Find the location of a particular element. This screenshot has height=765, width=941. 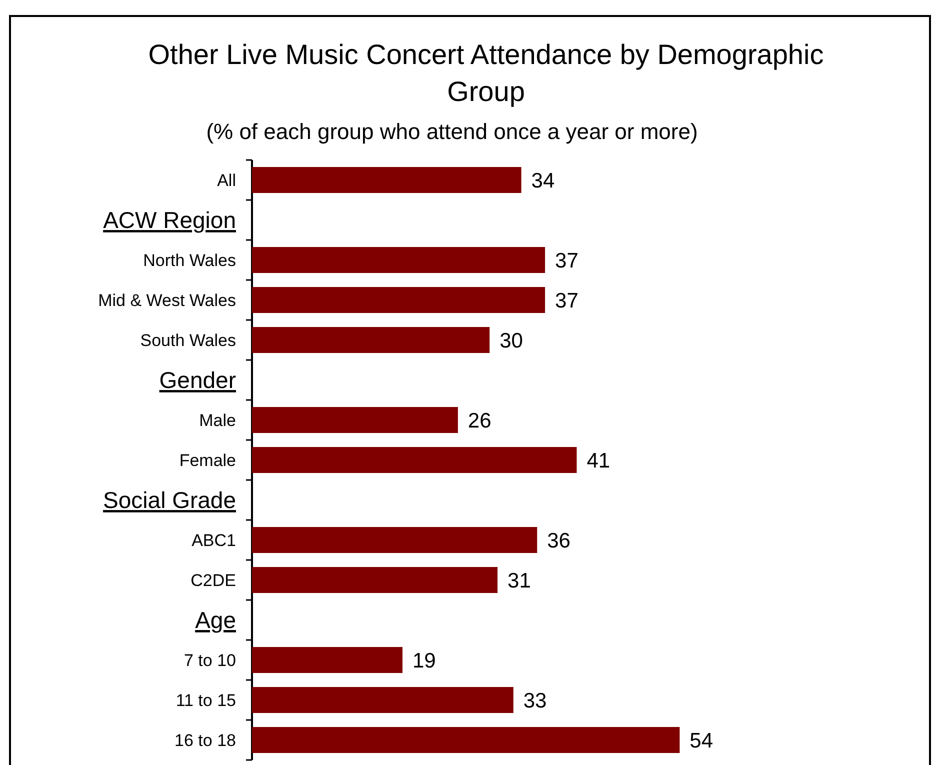

chart-subtitle: (% of each group who attend once a year or more) is located at coordinates (452, 131).